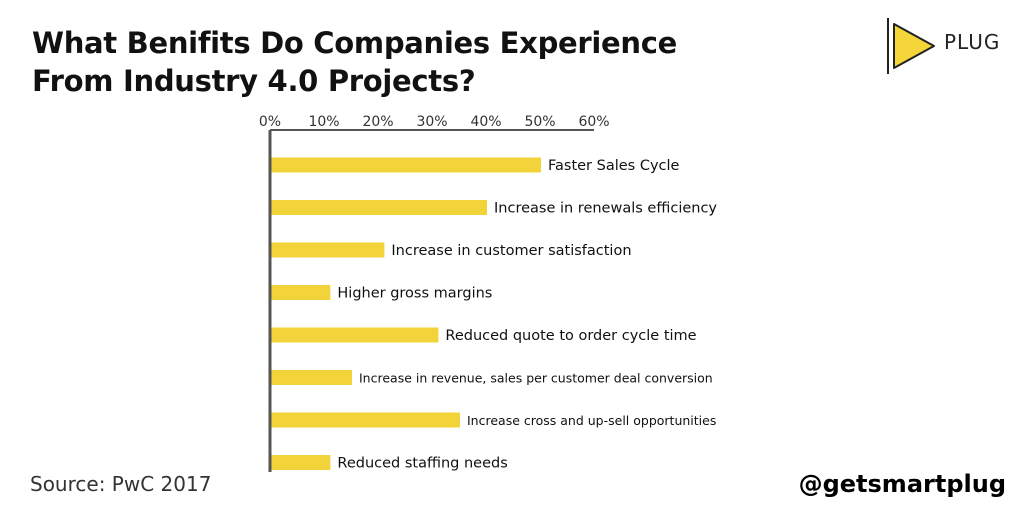 The width and height of the screenshot is (1024, 512). What do you see at coordinates (972, 42) in the screenshot?
I see `logo-text: PLUG` at bounding box center [972, 42].